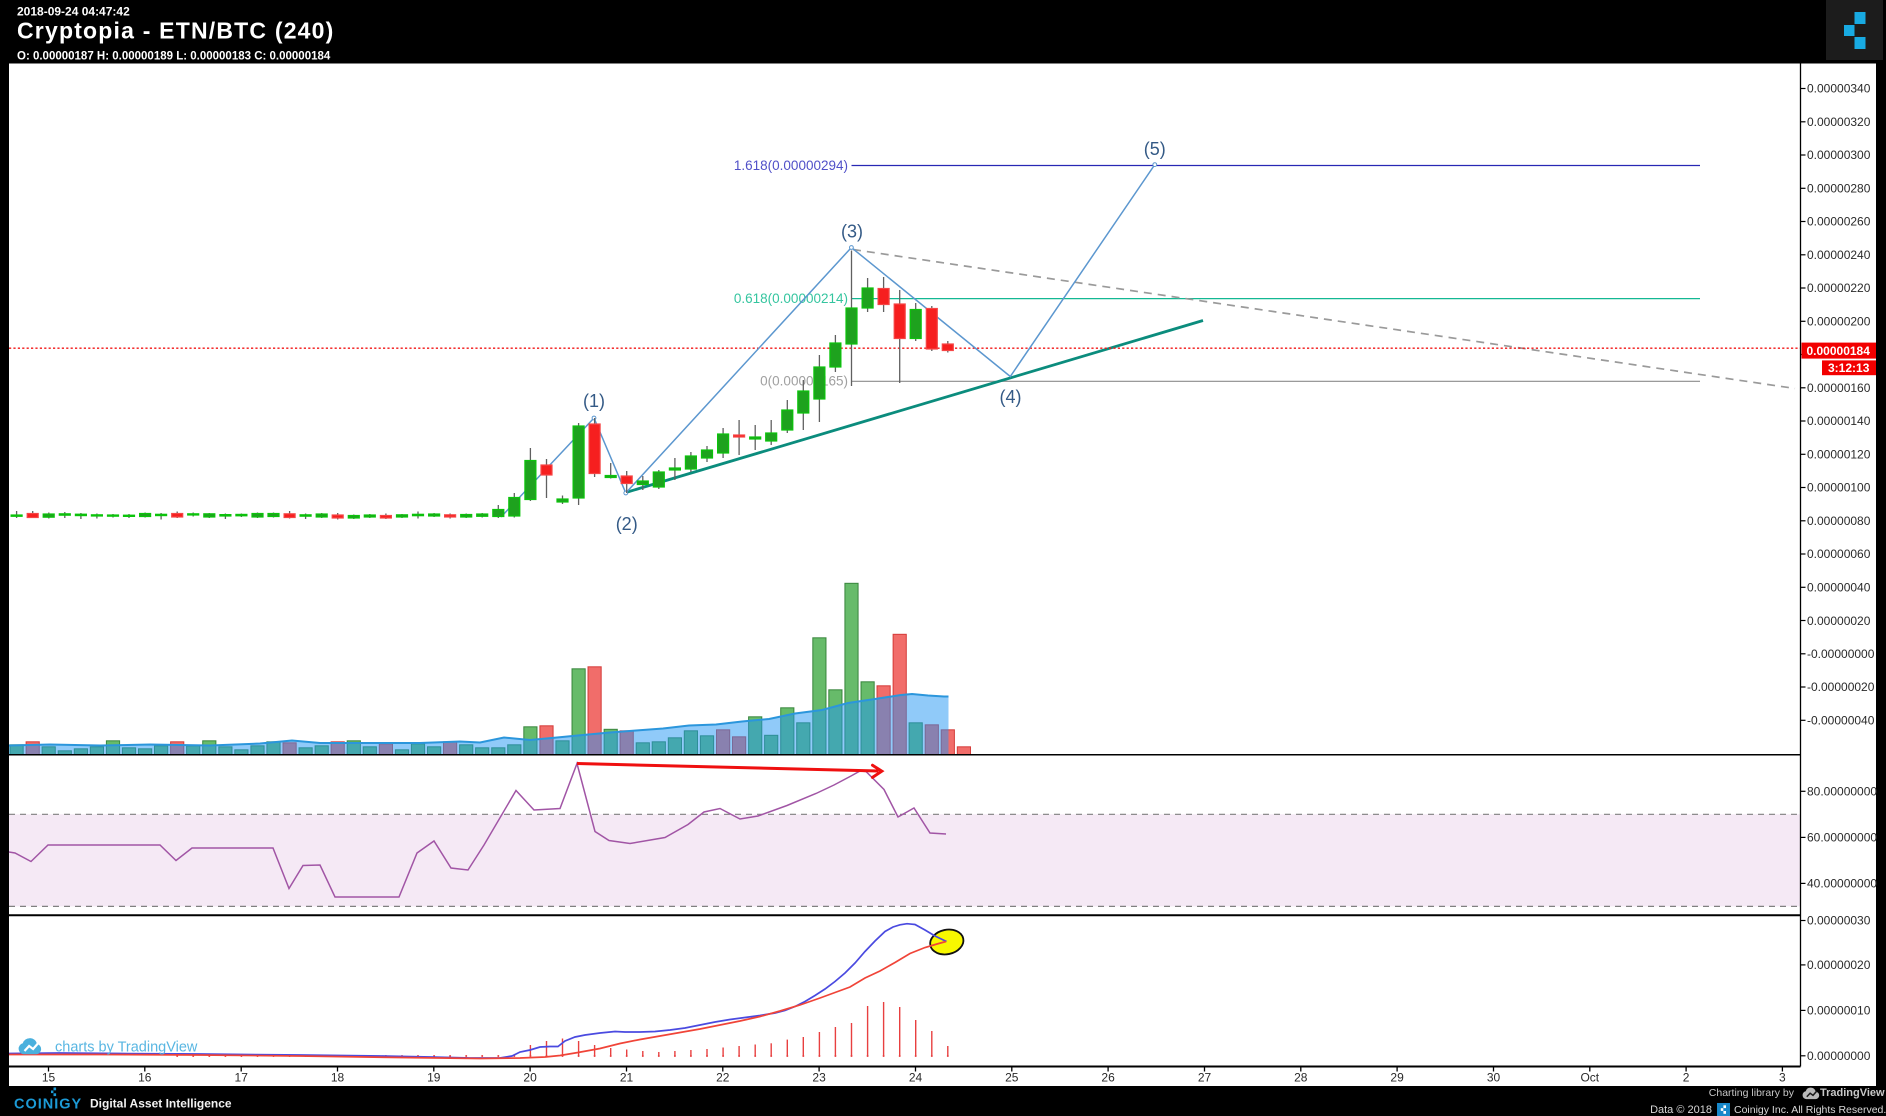 The height and width of the screenshot is (1116, 1886). What do you see at coordinates (1810, 1110) in the screenshot?
I see `svg-text:Coinigy Inc. All Rights Reserv: Coinigy Inc. All Rights Reserved.` at bounding box center [1810, 1110].